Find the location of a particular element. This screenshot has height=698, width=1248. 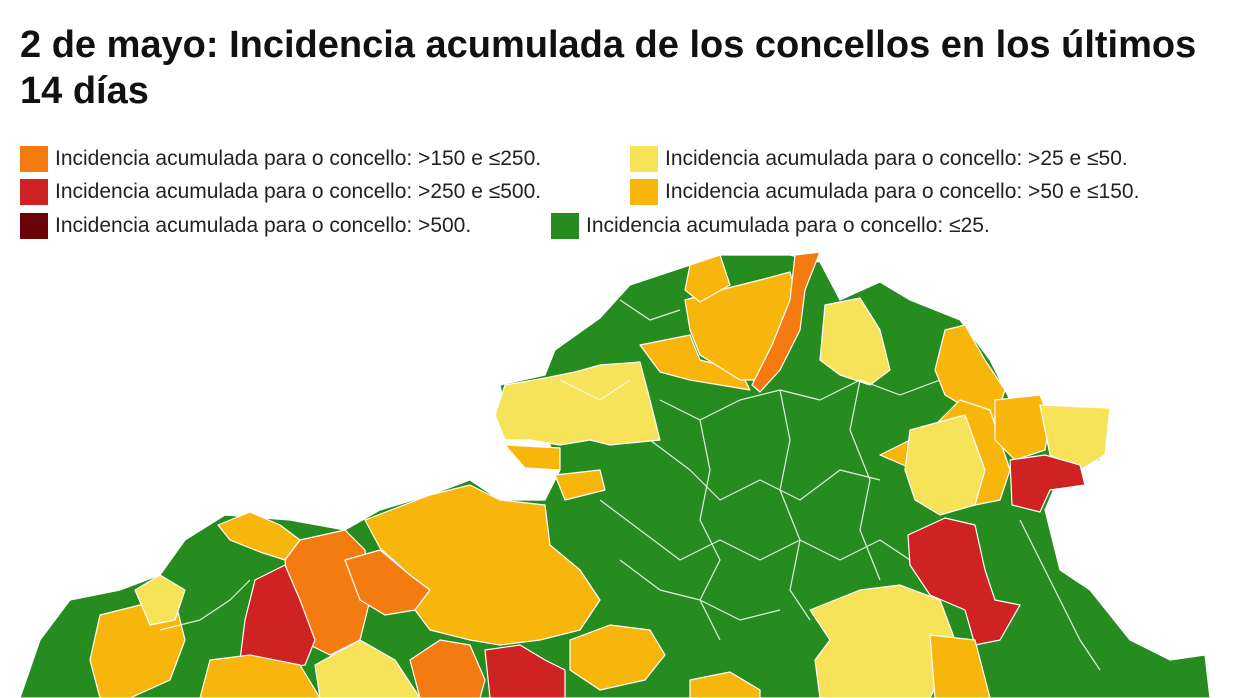

municipality-west-red is located at coordinates (277, 617).